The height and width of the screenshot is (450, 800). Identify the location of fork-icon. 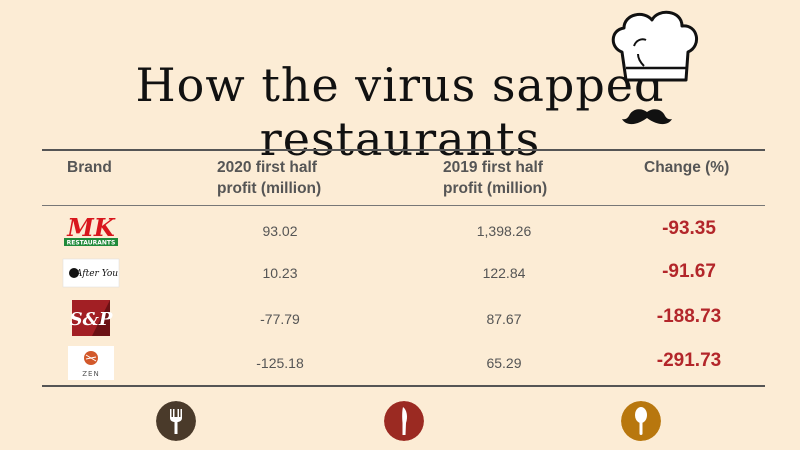
(176, 421).